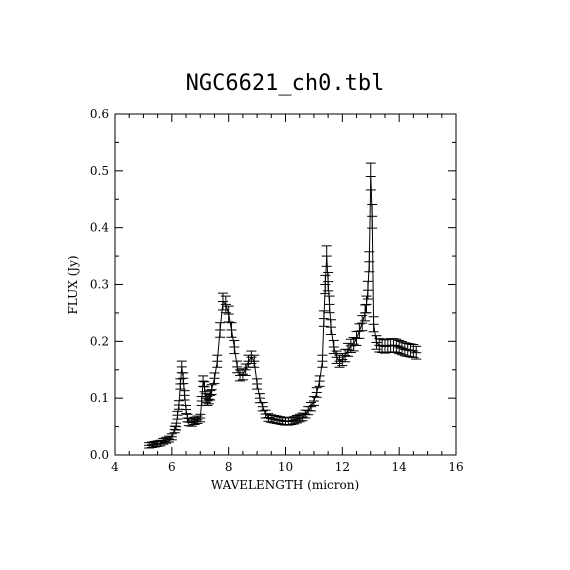  Describe the element at coordinates (99, 341) in the screenshot. I see `y-tick-label: 0.2` at that location.